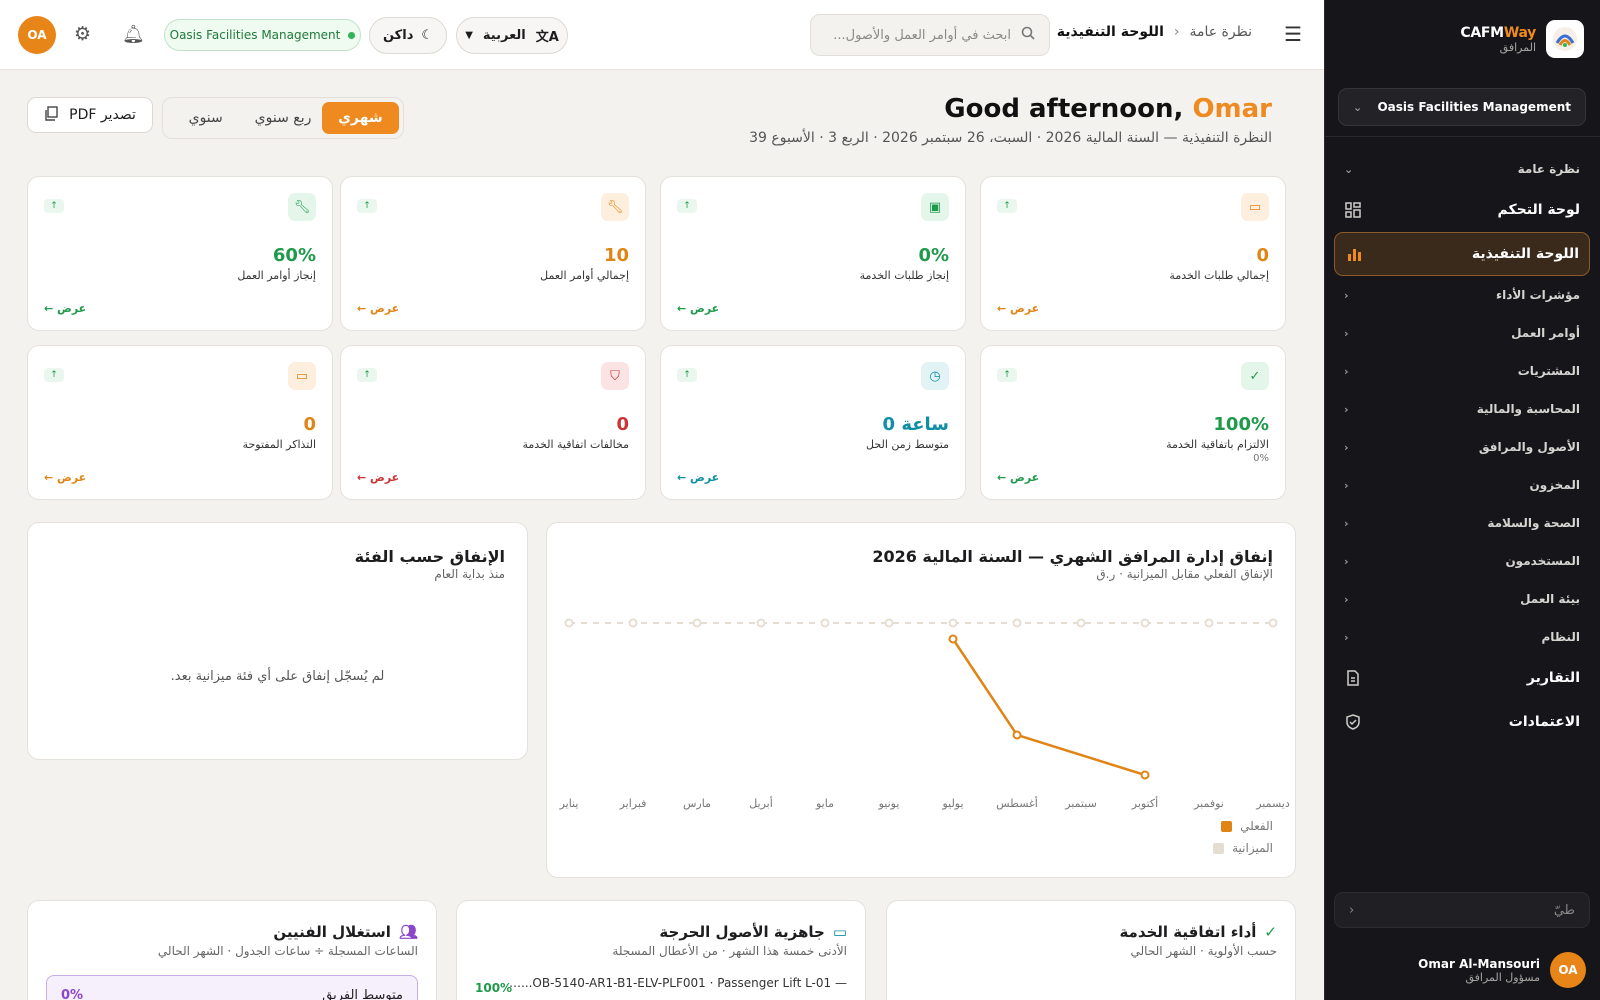 Image resolution: width=1600 pixels, height=1000 pixels. Describe the element at coordinates (1462, 295) in the screenshot. I see `sidebar-group-0: مؤشرات الأداء ‹` at that location.